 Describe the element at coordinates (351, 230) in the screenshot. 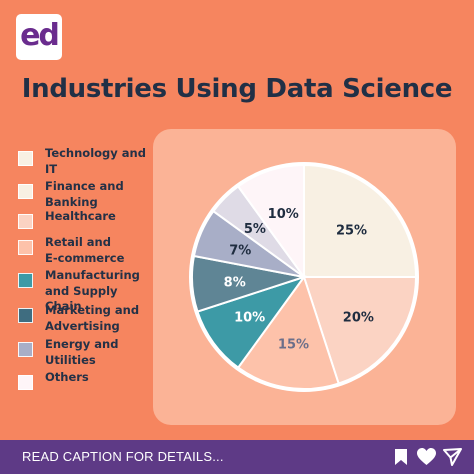

I see `slice-label: 25%` at that location.